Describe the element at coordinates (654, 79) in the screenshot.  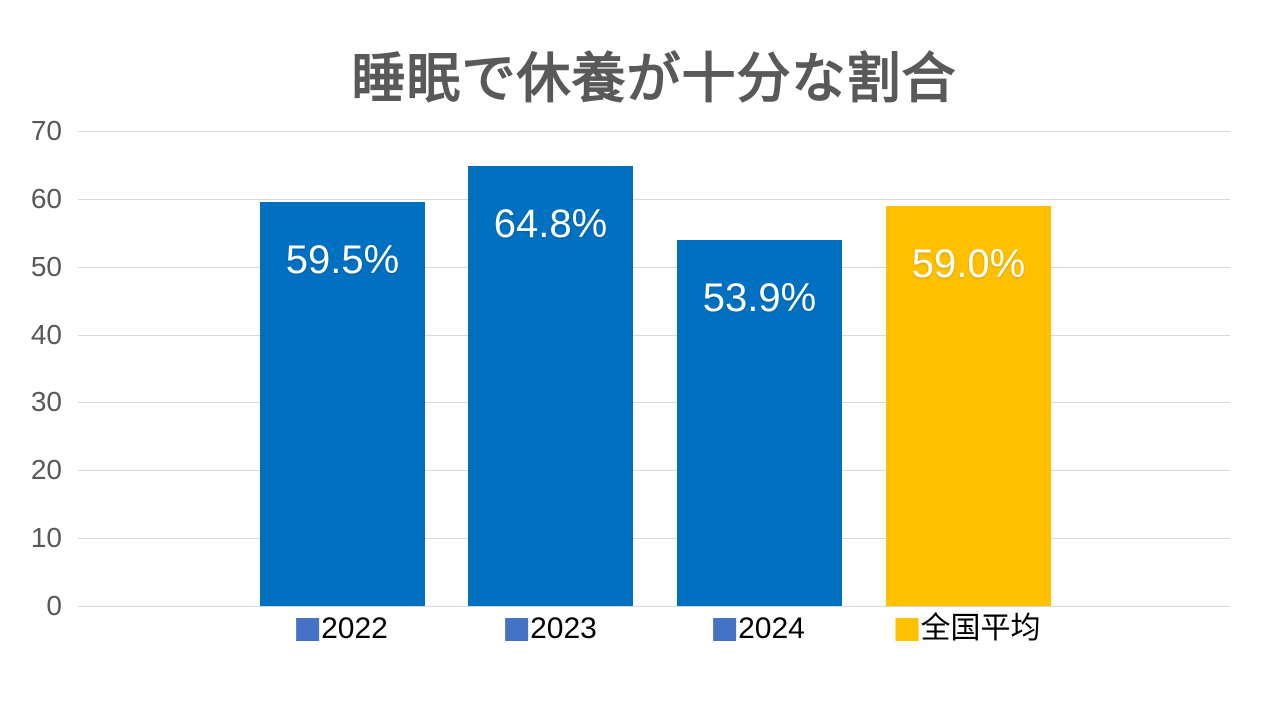
I see `chart-title: 睡眠で休養が十分な割合` at that location.